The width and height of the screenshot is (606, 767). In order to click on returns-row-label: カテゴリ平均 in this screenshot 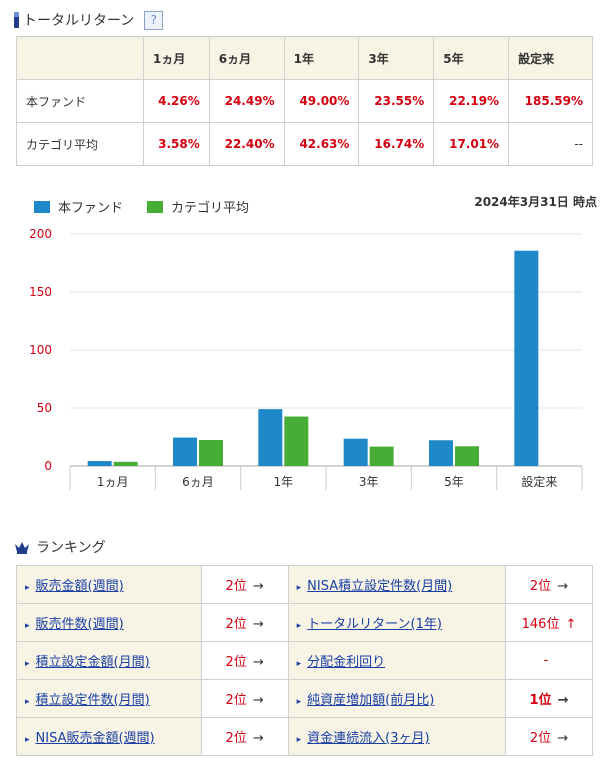, I will do `click(80, 144)`.